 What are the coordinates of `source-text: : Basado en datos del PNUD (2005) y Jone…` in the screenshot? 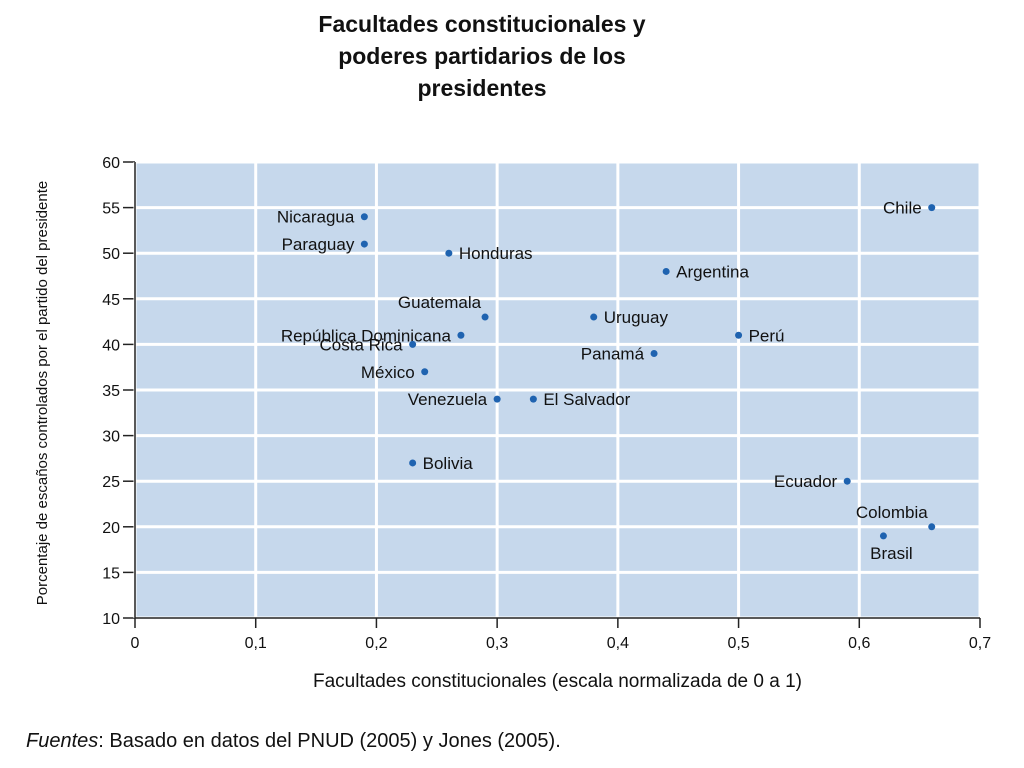 It's located at (329, 741).